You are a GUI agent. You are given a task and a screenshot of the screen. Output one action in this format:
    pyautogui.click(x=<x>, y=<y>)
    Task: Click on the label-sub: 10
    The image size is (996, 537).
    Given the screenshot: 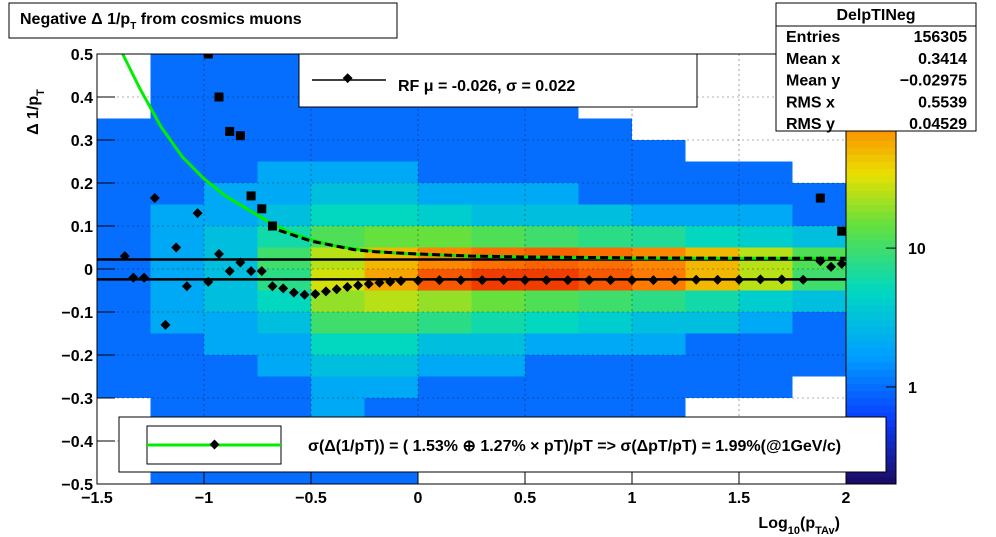 What is the action you would take?
    pyautogui.click(x=794, y=531)
    